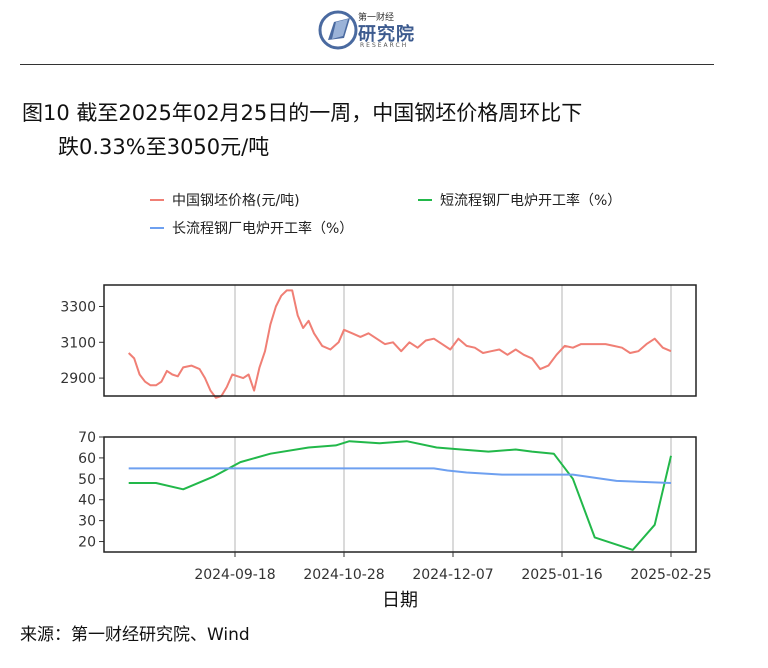 This screenshot has width=768, height=668. Describe the element at coordinates (78, 307) in the screenshot. I see `y-tick-label-price-3: 3300` at that location.